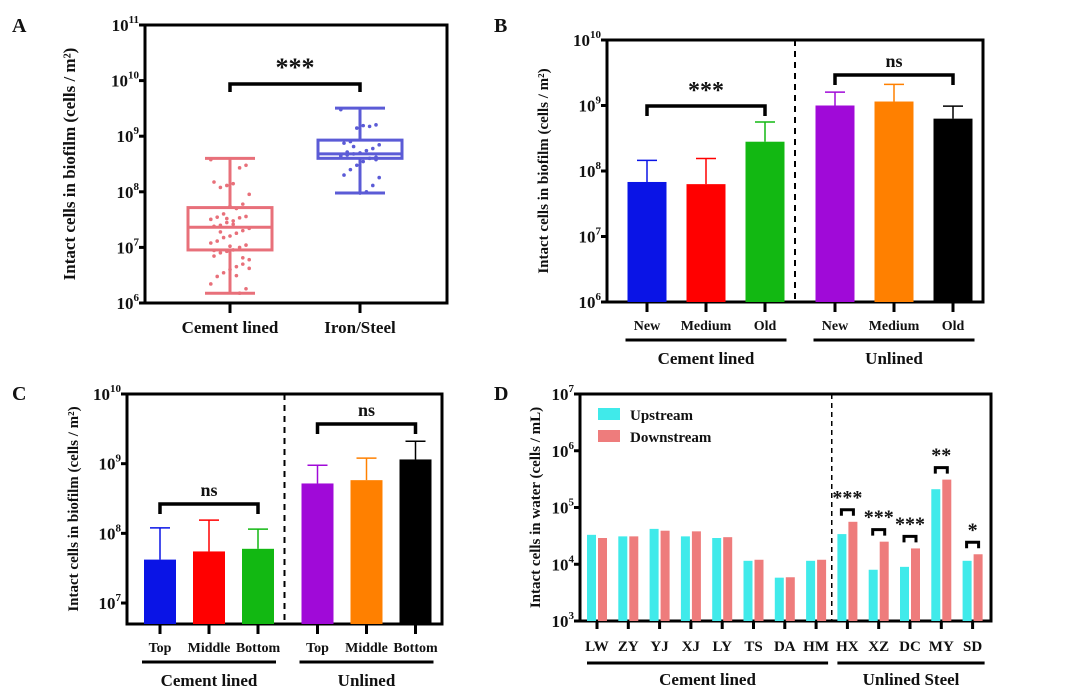 The image size is (1080, 700). What do you see at coordinates (878, 647) in the screenshot?
I see `x-tick-label: XZ` at bounding box center [878, 647].